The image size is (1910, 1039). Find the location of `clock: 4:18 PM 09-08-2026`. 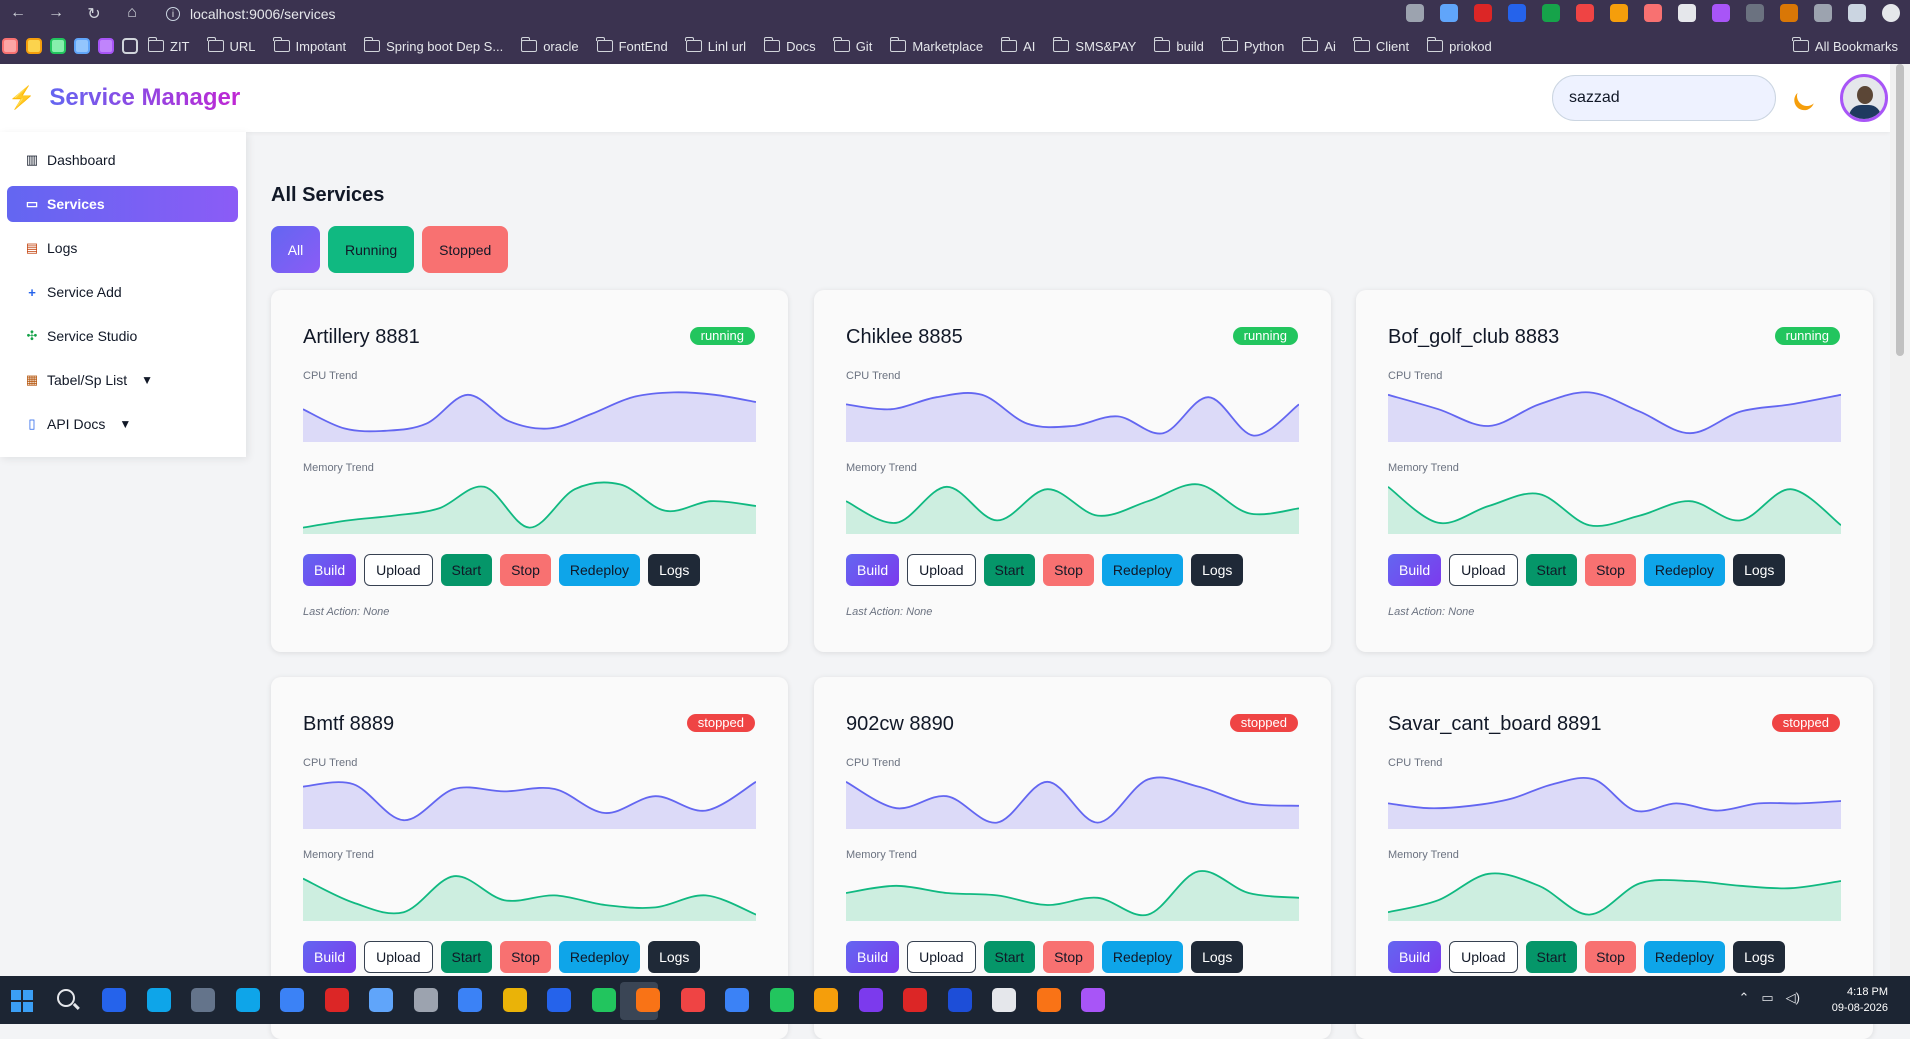

clock: 4:18 PM 09-08-2026 is located at coordinates (1860, 1000).